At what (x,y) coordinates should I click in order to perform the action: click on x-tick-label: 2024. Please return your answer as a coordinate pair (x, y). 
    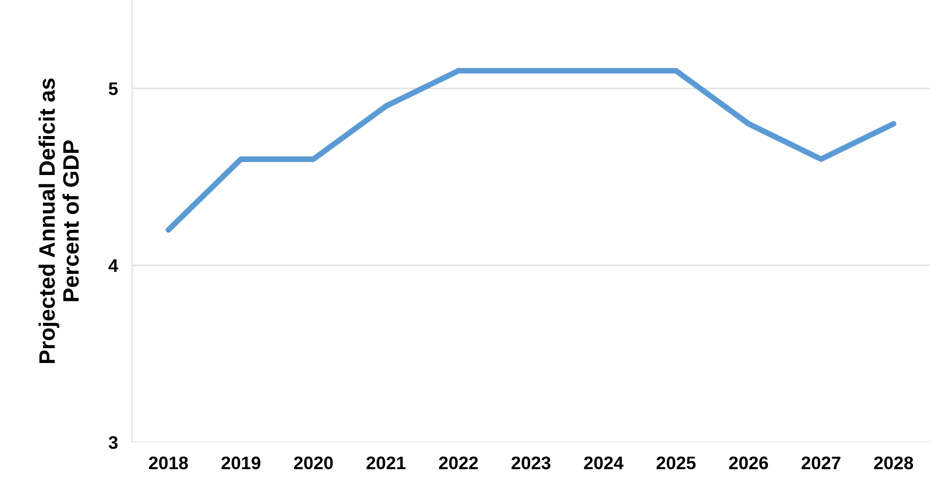
    Looking at the image, I should click on (604, 463).